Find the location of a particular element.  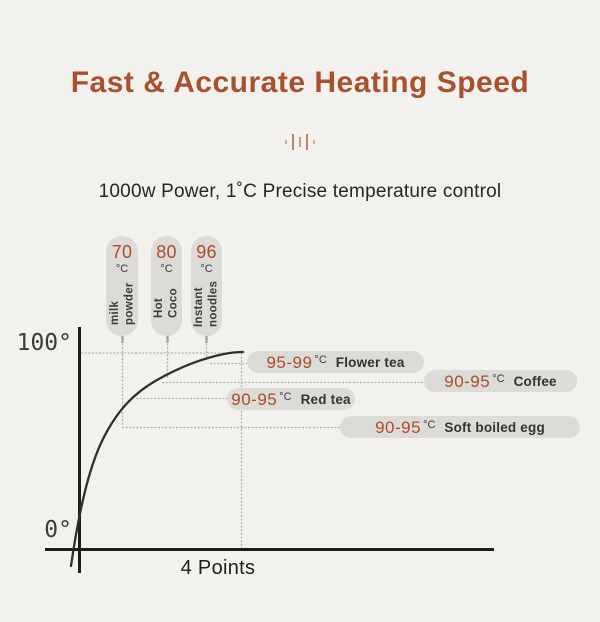

annotation-label: Red tea is located at coordinates (325, 399).